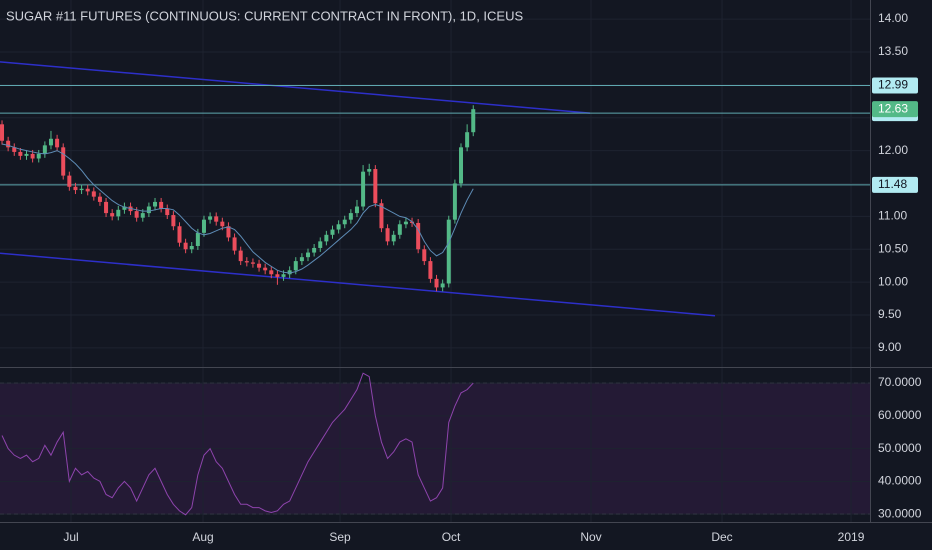 The image size is (932, 550). I want to click on x-tick-label: Oct, so click(451, 537).